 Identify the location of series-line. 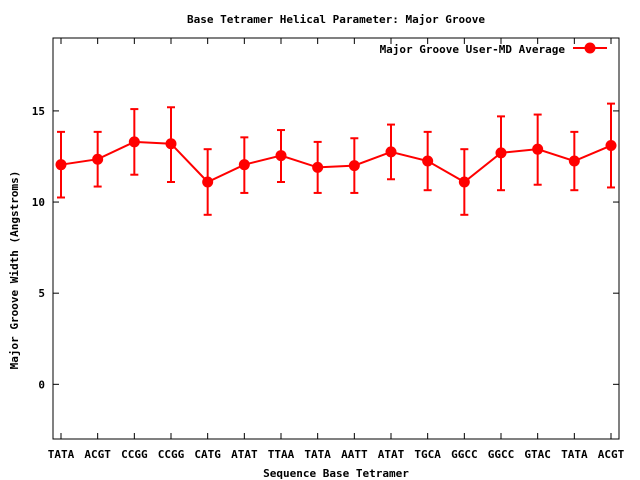
(336, 162).